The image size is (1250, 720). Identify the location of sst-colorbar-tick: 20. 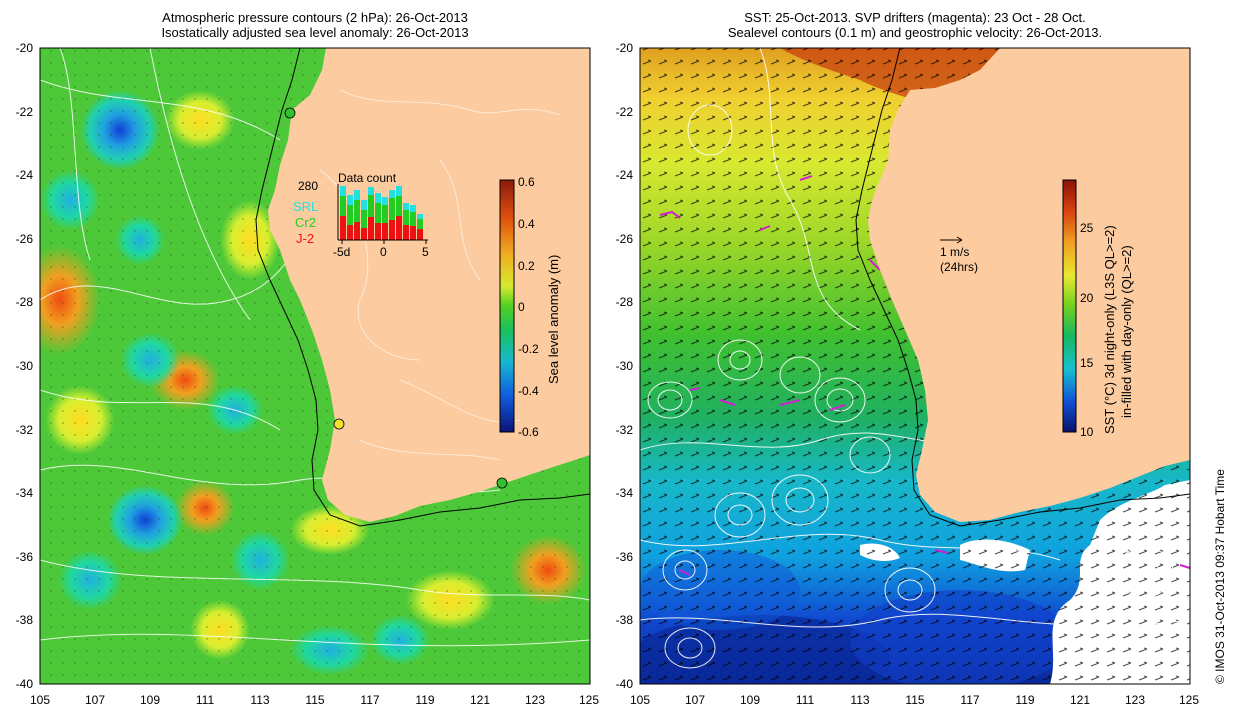
(1087, 298).